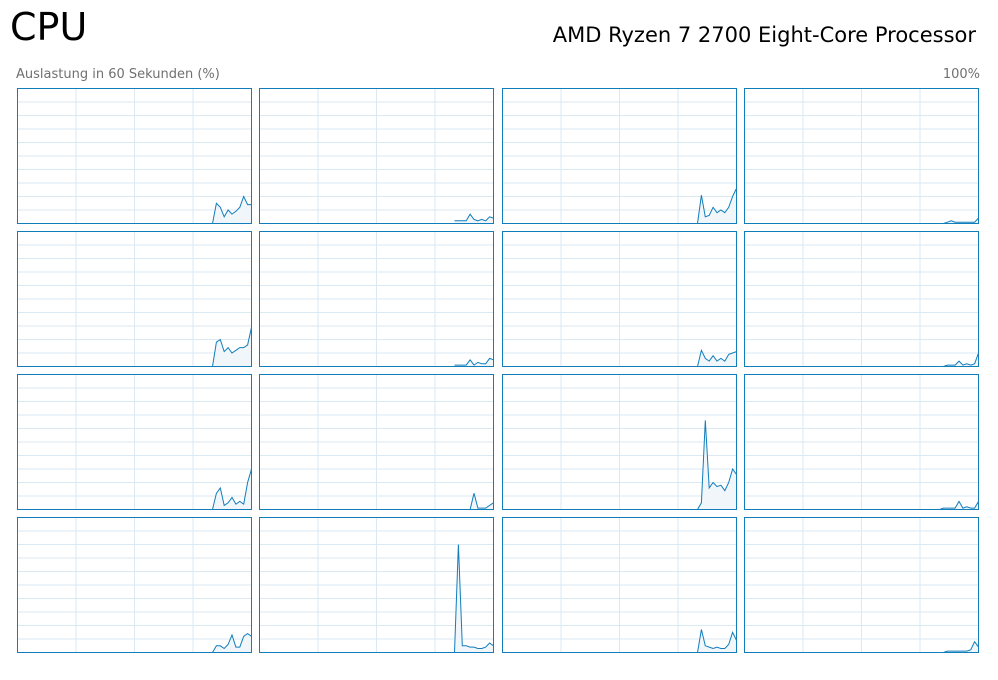 This screenshot has width=998, height=680. What do you see at coordinates (765, 35) in the screenshot?
I see `processor-name: AMD Ryzen 7 2700 Eight-Core Processor` at bounding box center [765, 35].